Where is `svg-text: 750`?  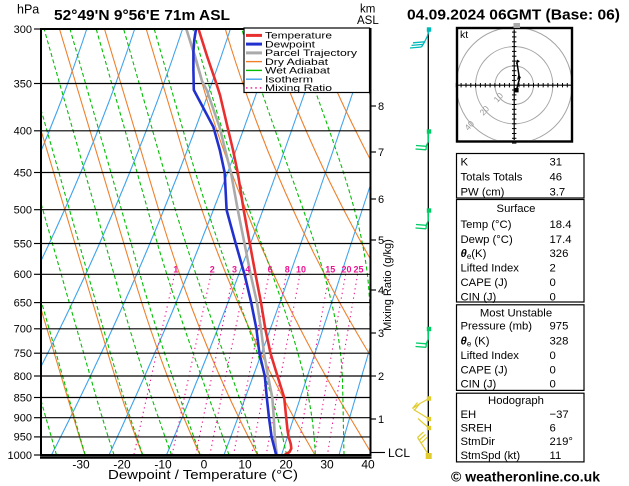 svg-text: 750 is located at coordinates (23, 354).